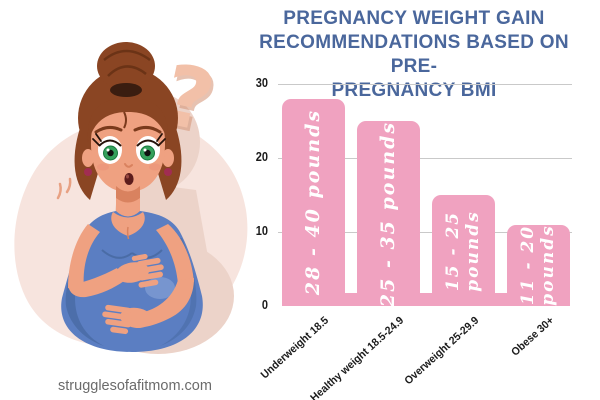 Image resolution: width=600 pixels, height=400 pixels. I want to click on bar-value-label: 25 - 35 pounds, so click(387, 213).